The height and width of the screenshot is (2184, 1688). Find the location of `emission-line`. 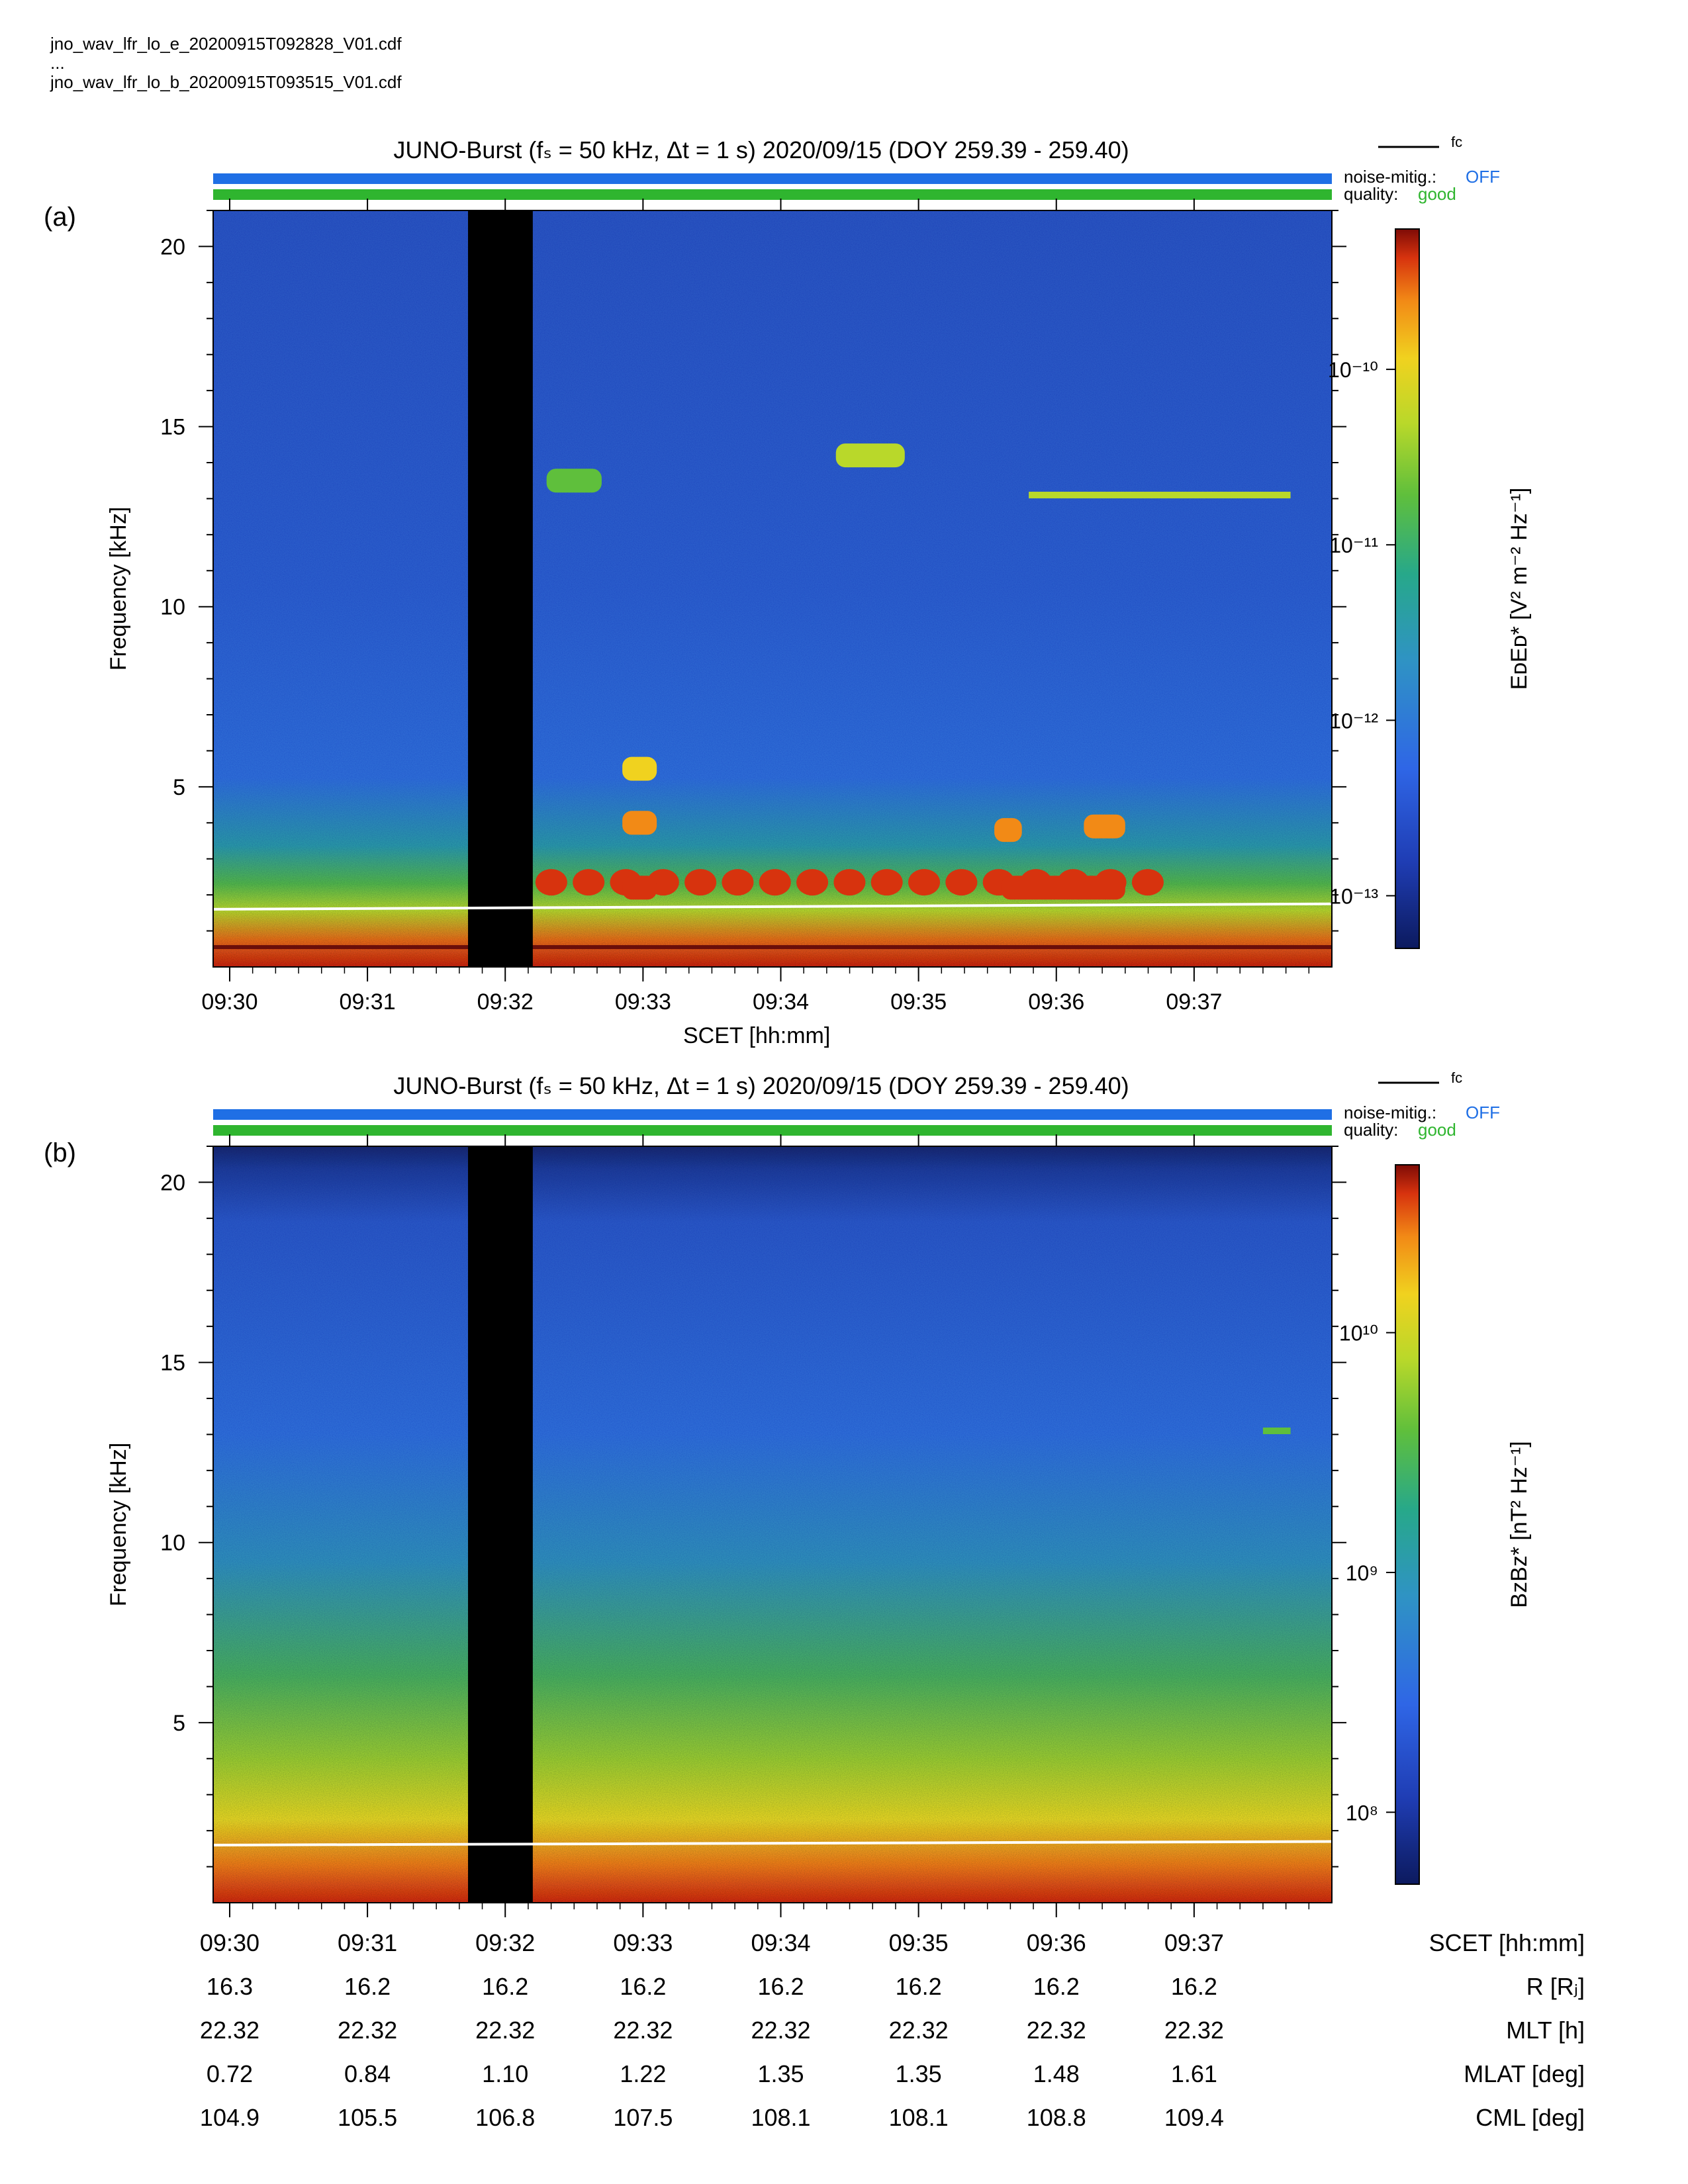

emission-line is located at coordinates (1276, 1430).